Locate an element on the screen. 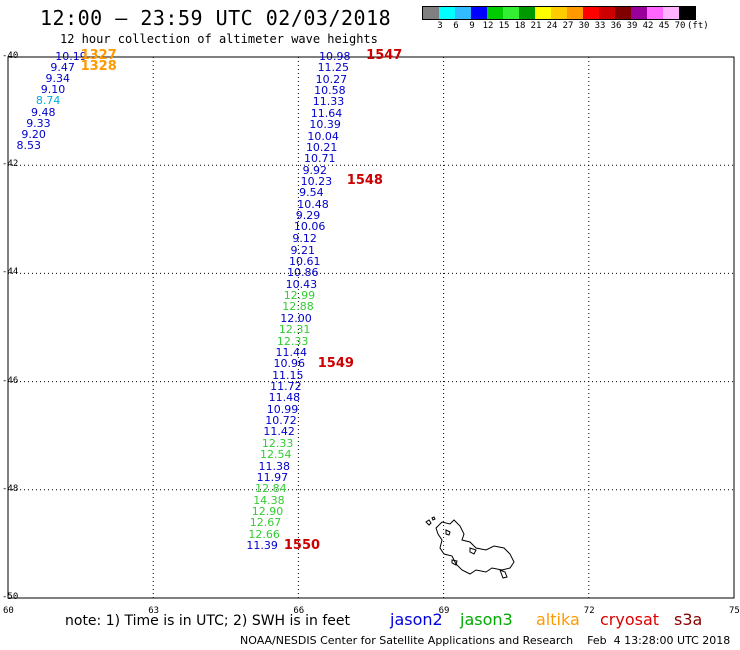 This screenshot has width=740, height=650. scale-label: 9 is located at coordinates (472, 26).